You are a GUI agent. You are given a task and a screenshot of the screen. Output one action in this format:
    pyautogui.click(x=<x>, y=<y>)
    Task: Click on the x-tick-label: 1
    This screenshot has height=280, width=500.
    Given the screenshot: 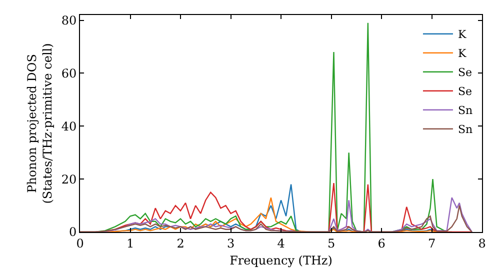 What is the action you would take?
    pyautogui.click(x=130, y=243)
    